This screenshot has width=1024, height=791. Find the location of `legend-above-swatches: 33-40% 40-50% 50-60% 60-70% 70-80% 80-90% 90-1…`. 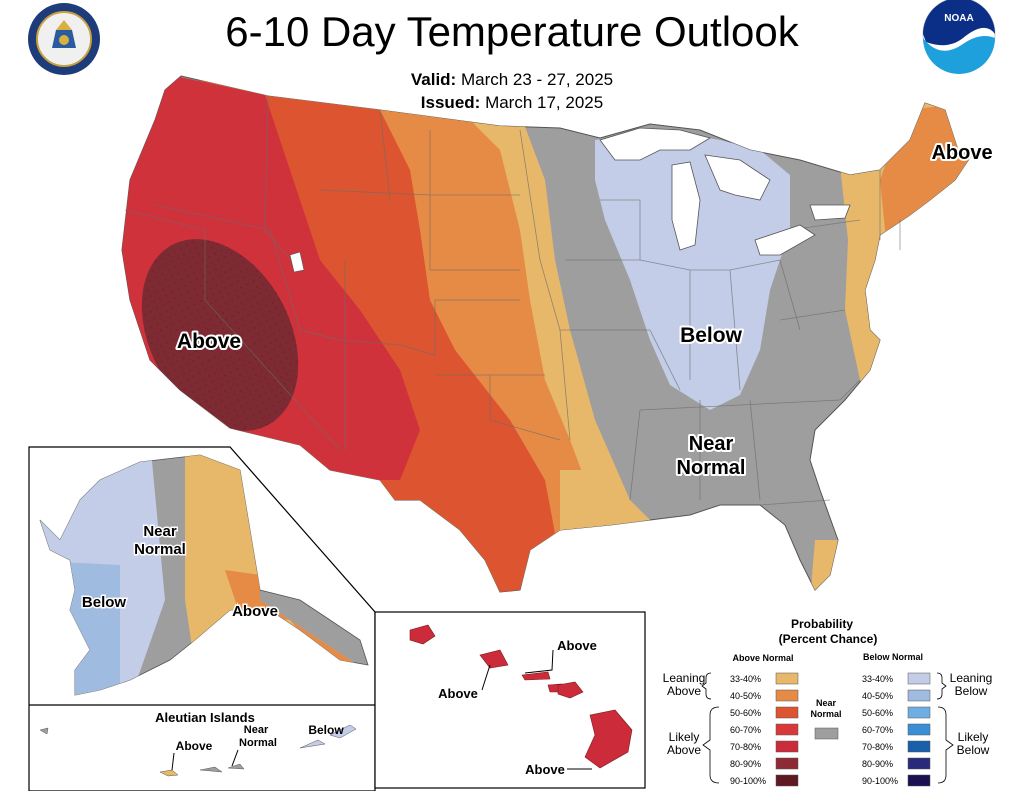

legend-above-swatches: 33-40% 40-50% 50-60% 60-70% 70-80% 80-90% 90-1… is located at coordinates (764, 729).